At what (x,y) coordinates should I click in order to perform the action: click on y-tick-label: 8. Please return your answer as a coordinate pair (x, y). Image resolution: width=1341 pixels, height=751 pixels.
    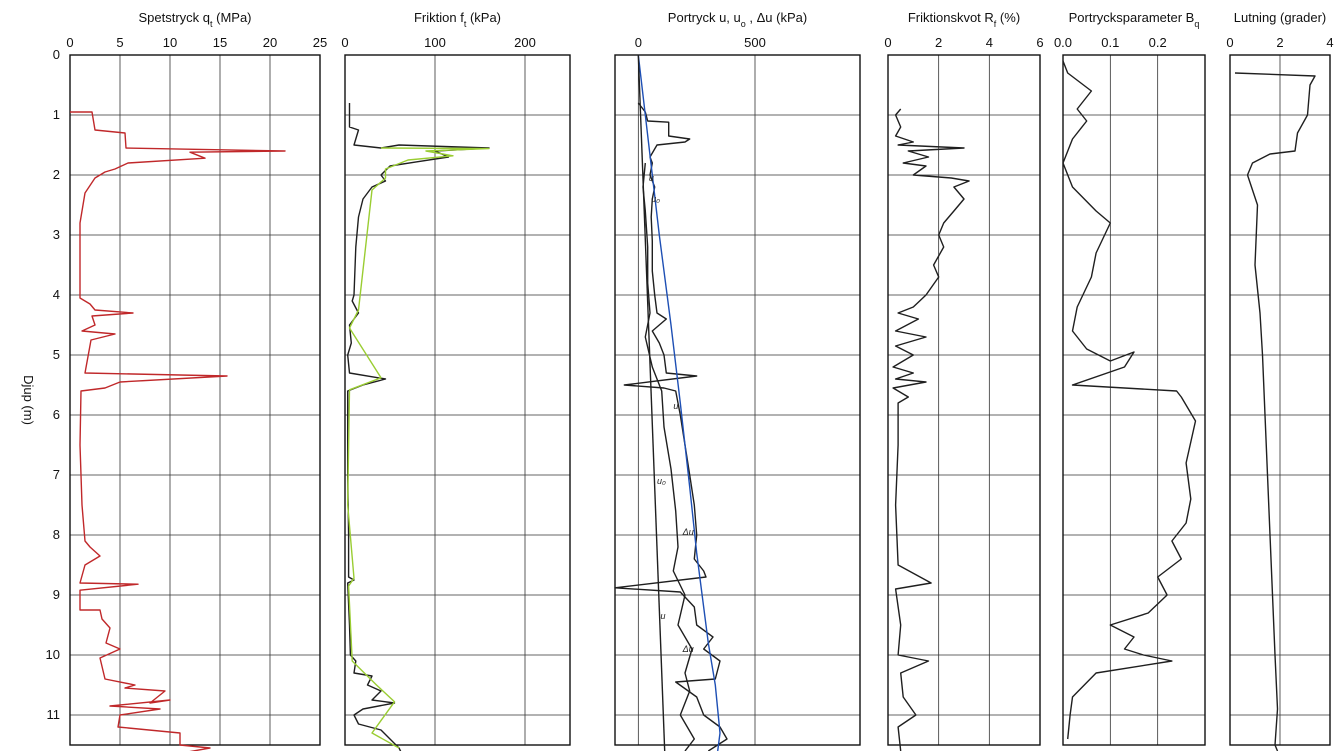
    Looking at the image, I should click on (56, 534).